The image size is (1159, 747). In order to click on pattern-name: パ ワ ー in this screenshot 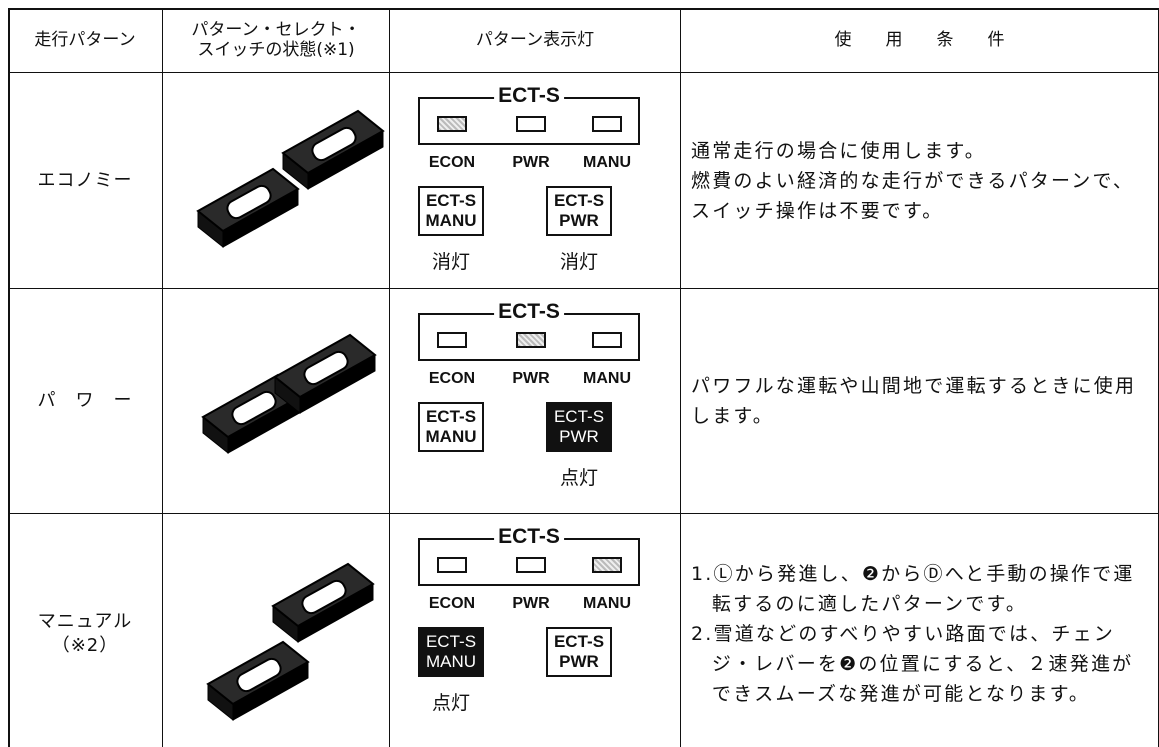, I will do `click(85, 400)`.